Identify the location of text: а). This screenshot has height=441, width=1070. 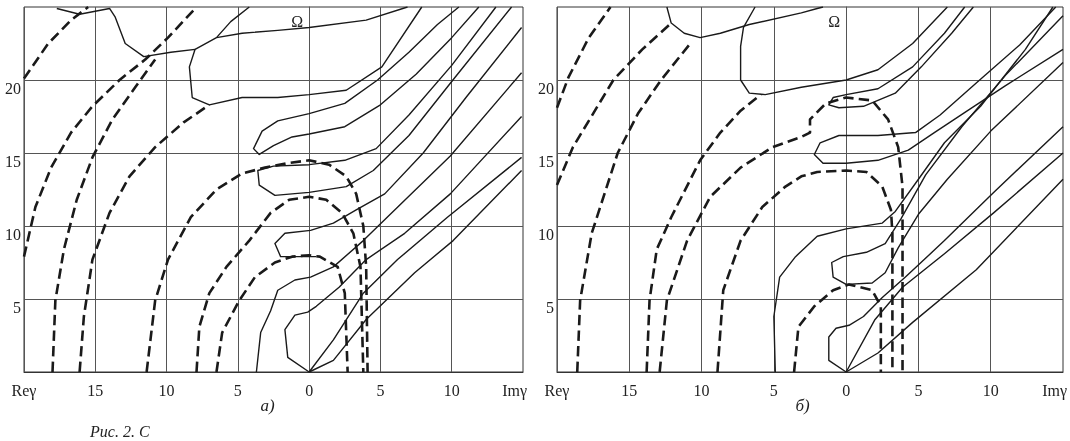
(267, 405).